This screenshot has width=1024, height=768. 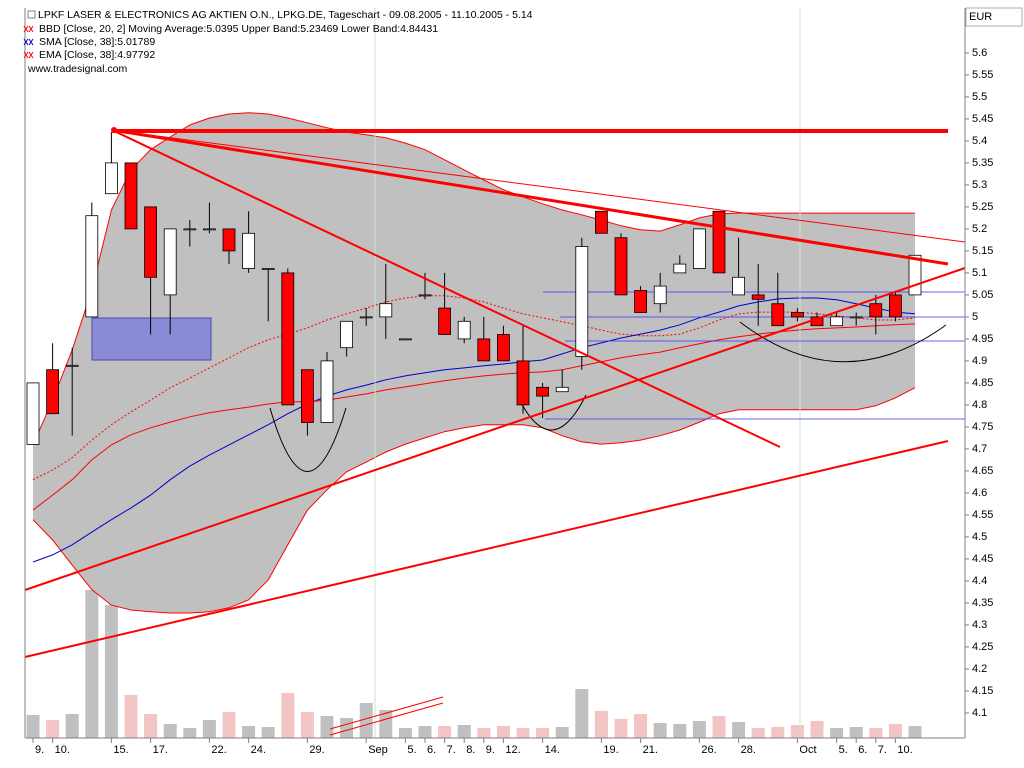 What do you see at coordinates (975, 317) in the screenshot?
I see `y-tick-label: 5` at bounding box center [975, 317].